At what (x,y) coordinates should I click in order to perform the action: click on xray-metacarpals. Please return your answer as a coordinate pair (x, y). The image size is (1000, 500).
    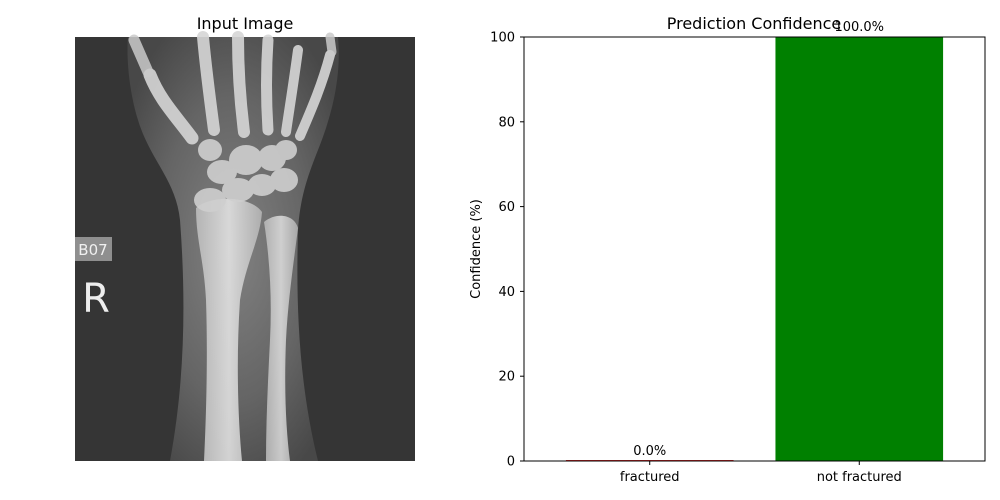
    Looking at the image, I should click on (239, 88).